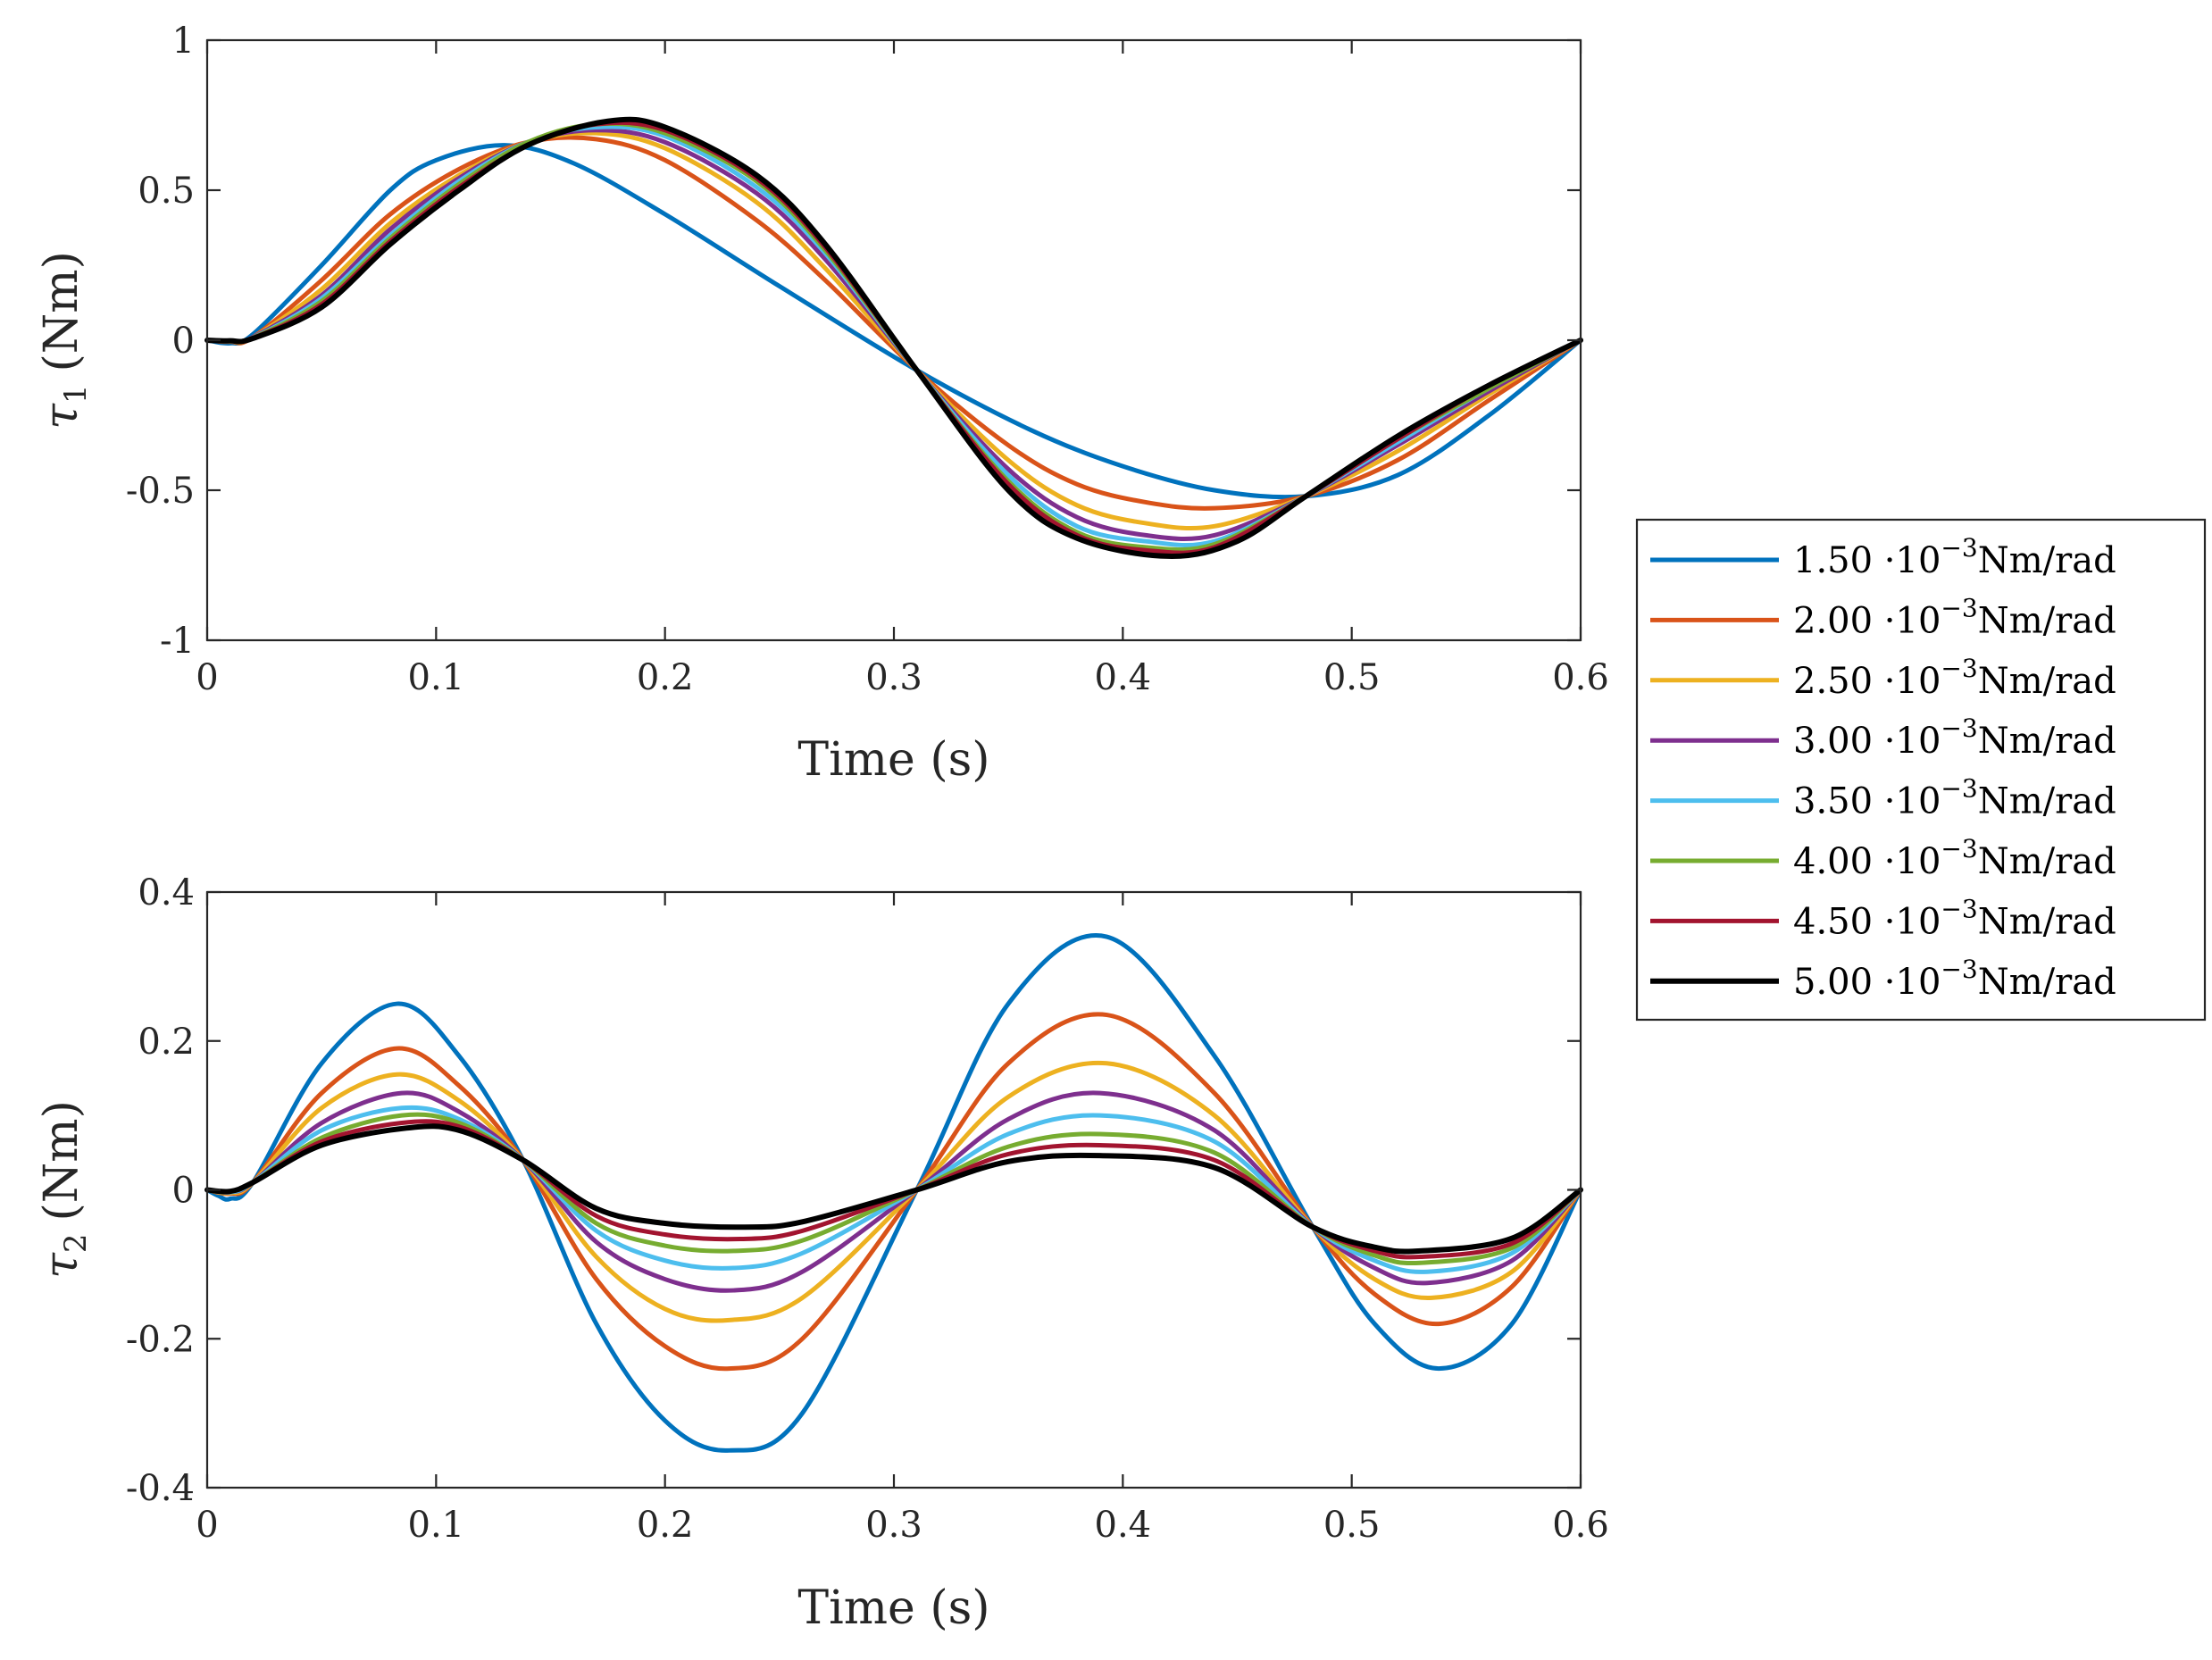 This screenshot has width=2212, height=1660. Describe the element at coordinates (61, 311) in the screenshot. I see `top-ylabel-unit: (Nm)` at that location.